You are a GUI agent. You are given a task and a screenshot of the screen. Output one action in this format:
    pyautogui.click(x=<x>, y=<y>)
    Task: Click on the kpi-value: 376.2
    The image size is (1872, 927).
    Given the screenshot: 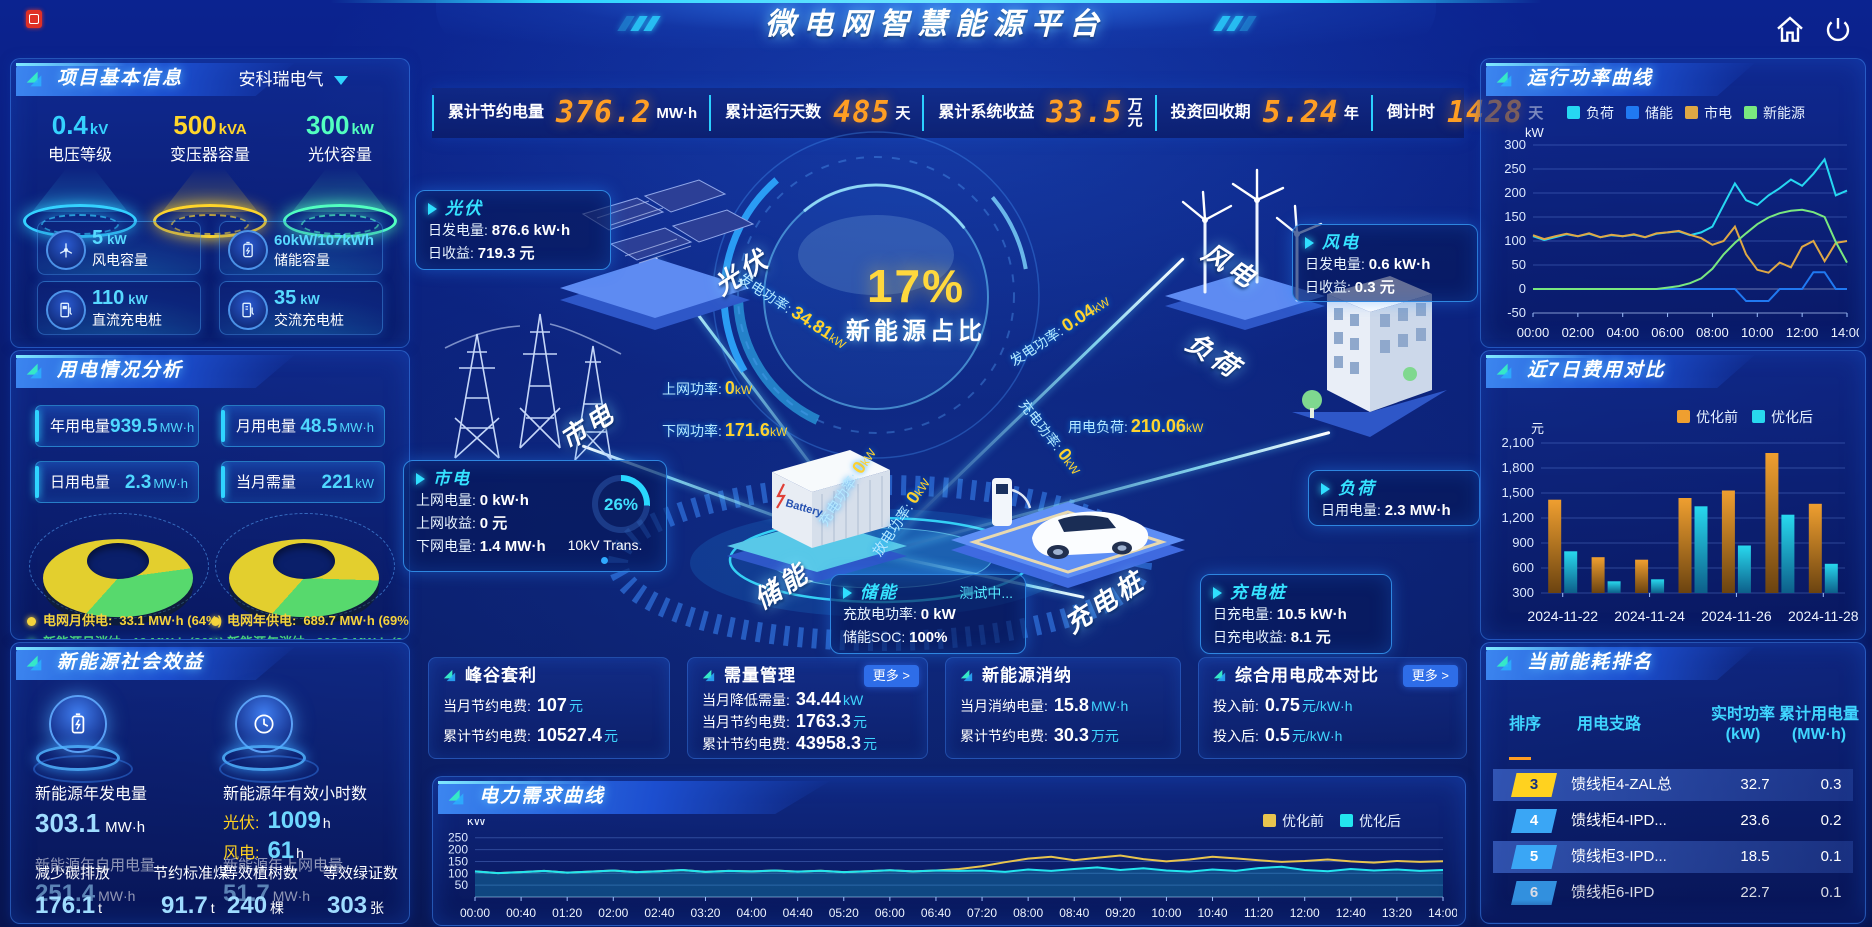 What is the action you would take?
    pyautogui.click(x=604, y=112)
    